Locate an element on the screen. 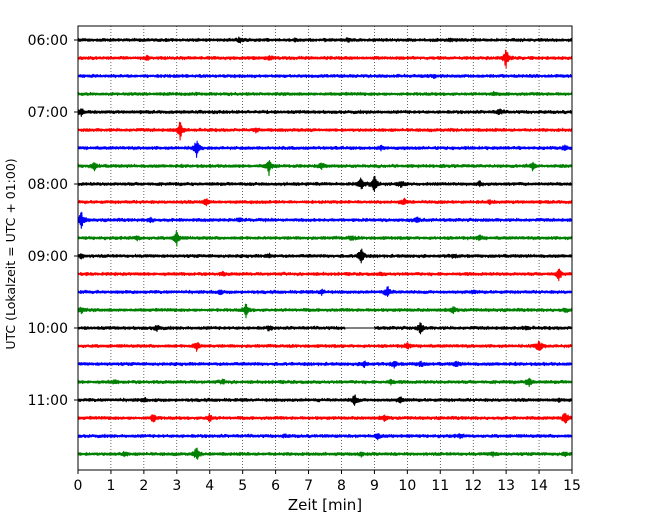 The width and height of the screenshot is (650, 520). x-tick-label: 15 is located at coordinates (572, 486).